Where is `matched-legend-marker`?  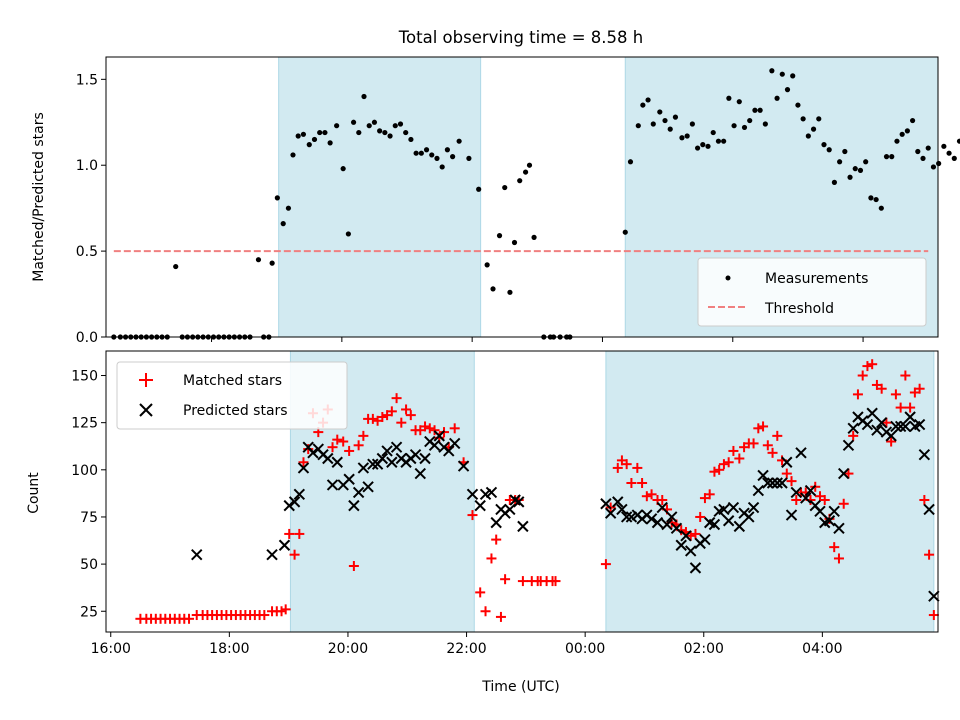
matched-legend-marker is located at coordinates (146, 380).